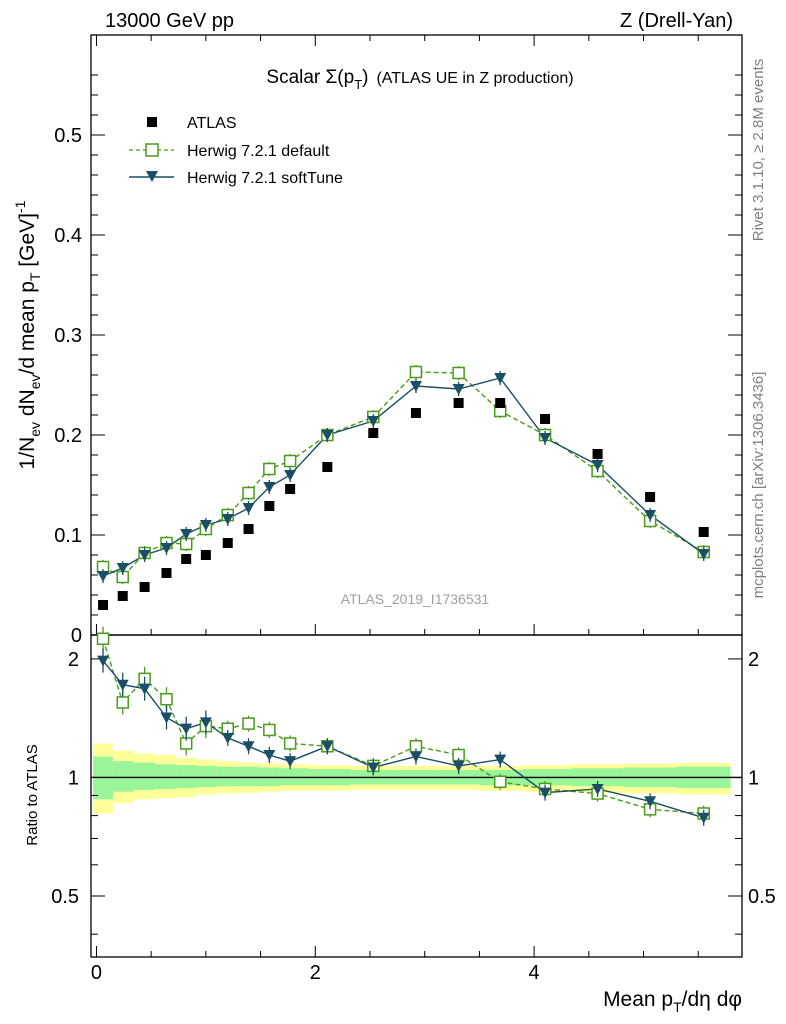 The width and height of the screenshot is (786, 1024). Describe the element at coordinates (265, 178) in the screenshot. I see `legend-label-softtune: Herwig 7.2.1 softTune` at that location.